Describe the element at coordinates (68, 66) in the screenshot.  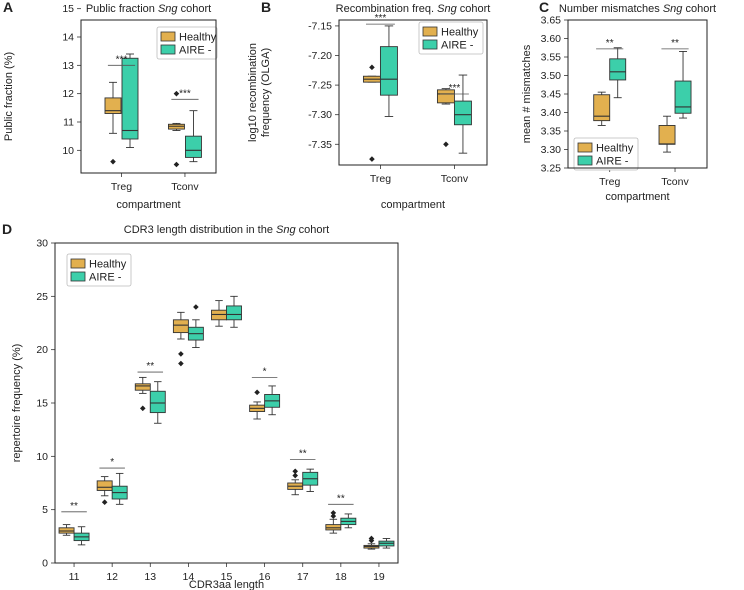
I see `y-tick-label: 13` at that location.